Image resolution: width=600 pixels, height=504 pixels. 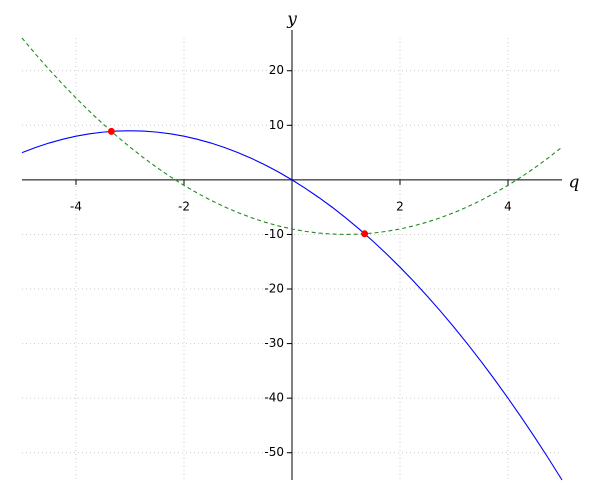 I want to click on y-axis-label: y, so click(x=291, y=20).